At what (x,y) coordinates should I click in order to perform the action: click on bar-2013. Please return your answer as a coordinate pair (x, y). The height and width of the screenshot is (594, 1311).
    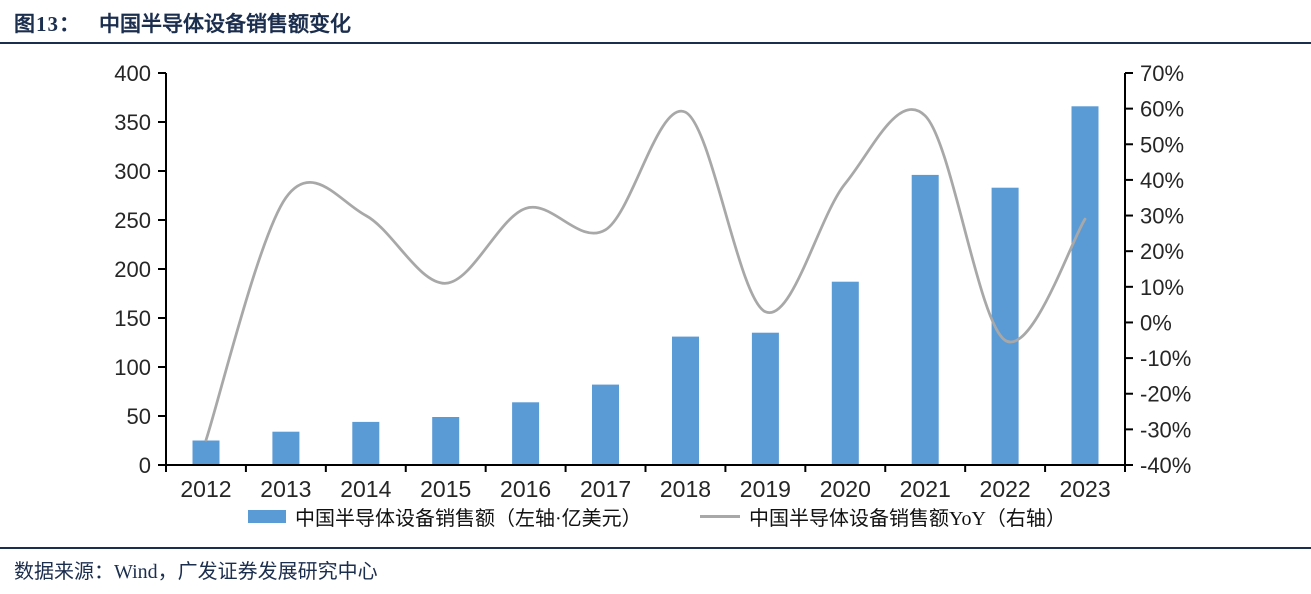
    Looking at the image, I should click on (286, 448).